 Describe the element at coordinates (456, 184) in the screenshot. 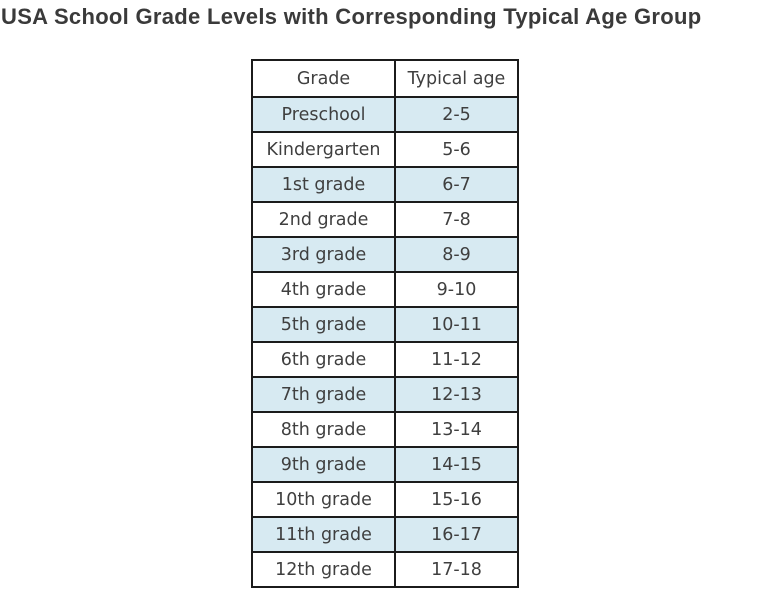

I see `age-cell: 6-7` at that location.